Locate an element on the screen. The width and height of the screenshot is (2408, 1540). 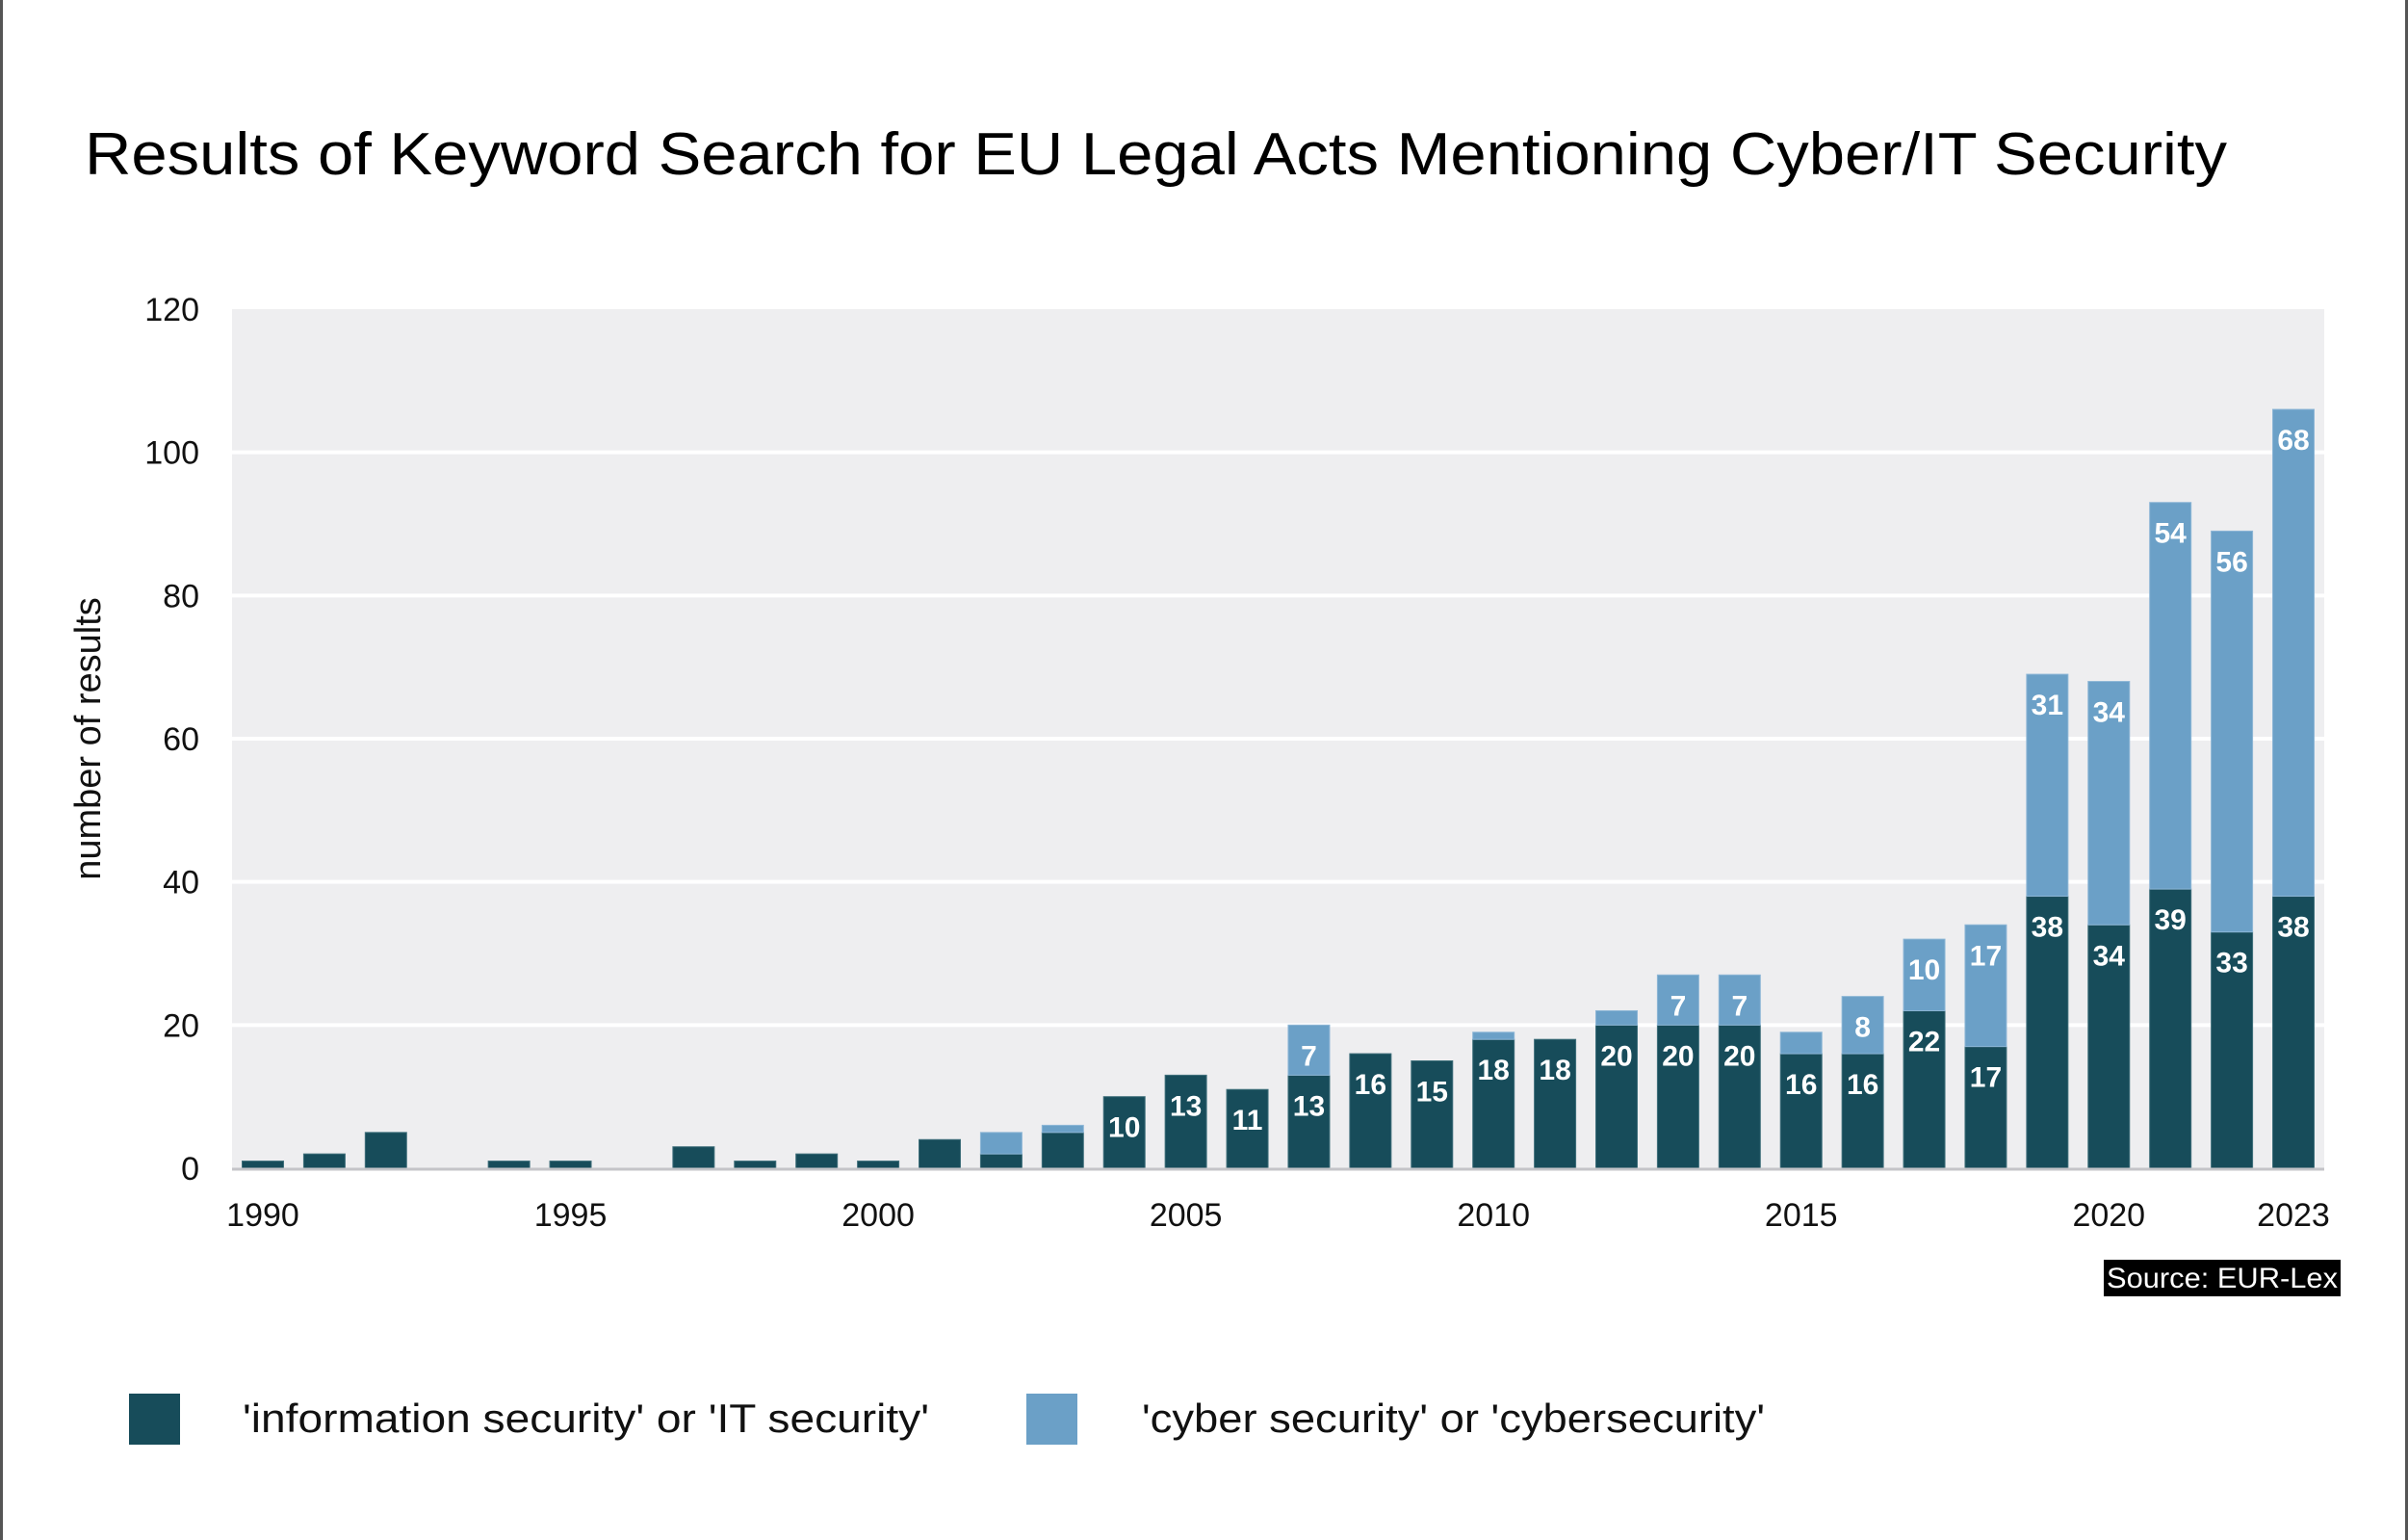
data-label: 33 is located at coordinates (2231, 963).